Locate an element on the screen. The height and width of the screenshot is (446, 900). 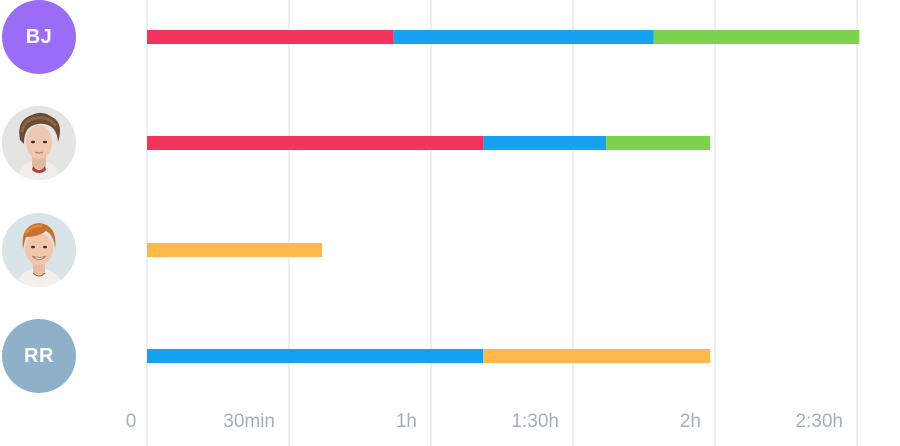
user-avatar-initials: RR is located at coordinates (39, 356).